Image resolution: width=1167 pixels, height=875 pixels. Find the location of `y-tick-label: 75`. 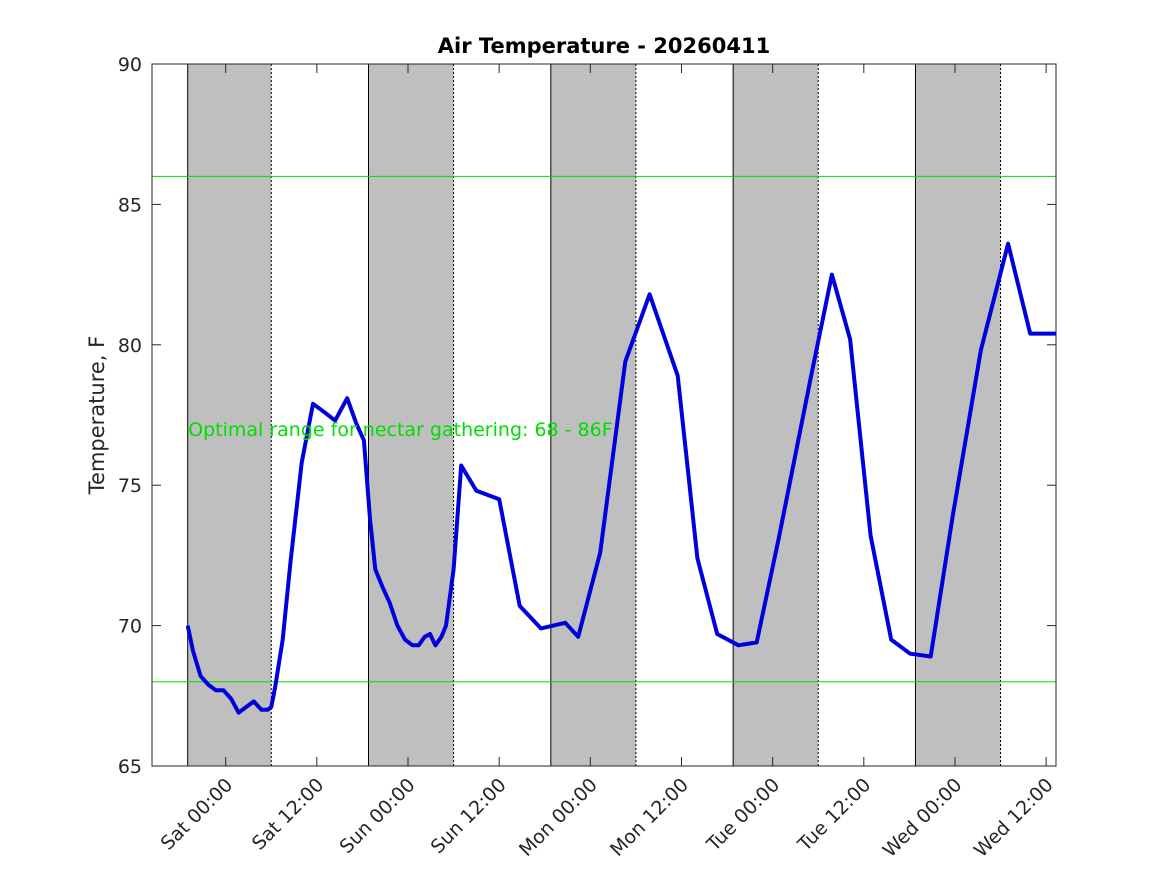

y-tick-label: 75 is located at coordinates (130, 486).